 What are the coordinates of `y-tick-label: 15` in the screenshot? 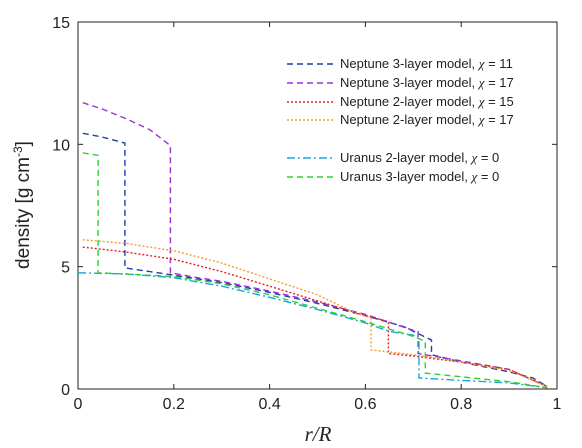 It's located at (61, 23).